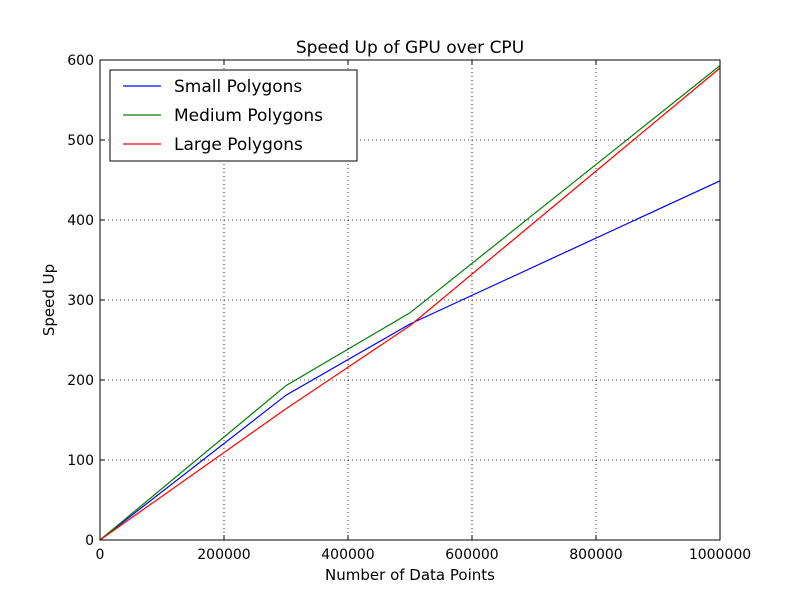 This screenshot has width=800, height=604. I want to click on legend-label: Large Polygons, so click(238, 145).